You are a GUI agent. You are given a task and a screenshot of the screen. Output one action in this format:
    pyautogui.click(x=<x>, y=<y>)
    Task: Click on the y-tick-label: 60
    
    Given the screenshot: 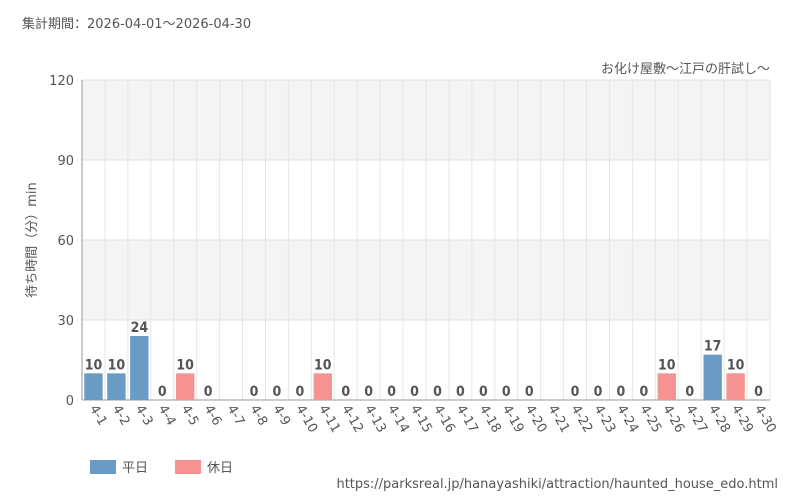 What is the action you would take?
    pyautogui.click(x=65, y=241)
    